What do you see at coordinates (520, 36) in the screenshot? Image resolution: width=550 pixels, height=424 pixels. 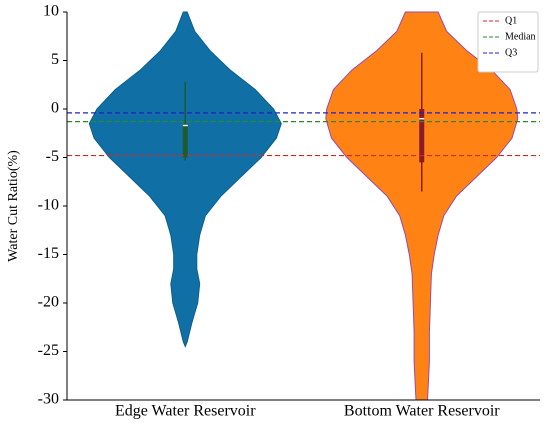 I see `legend-label: Median` at bounding box center [520, 36].